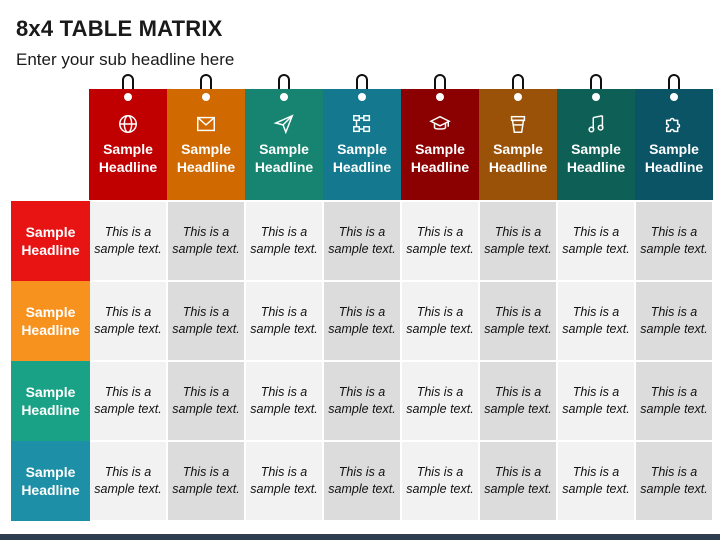 The image size is (720, 540). What do you see at coordinates (206, 124) in the screenshot?
I see `envelope-icon` at bounding box center [206, 124].